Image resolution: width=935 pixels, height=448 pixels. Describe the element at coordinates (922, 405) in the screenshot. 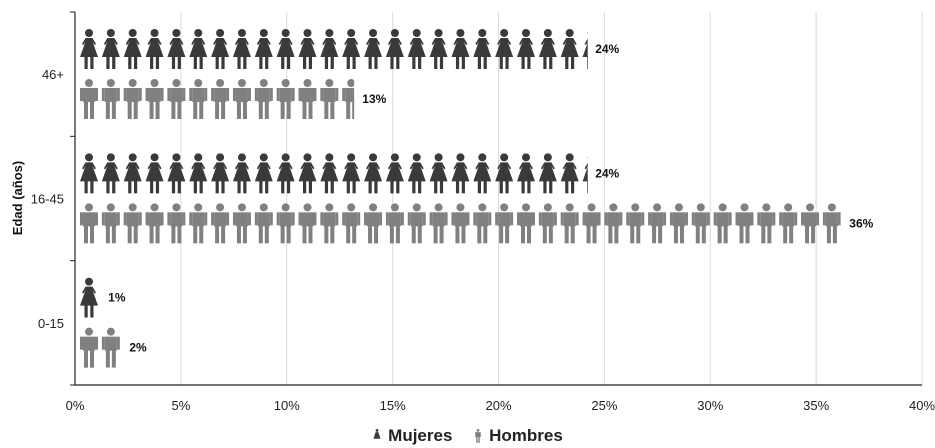

I see `x-tick-label: 40%` at that location.